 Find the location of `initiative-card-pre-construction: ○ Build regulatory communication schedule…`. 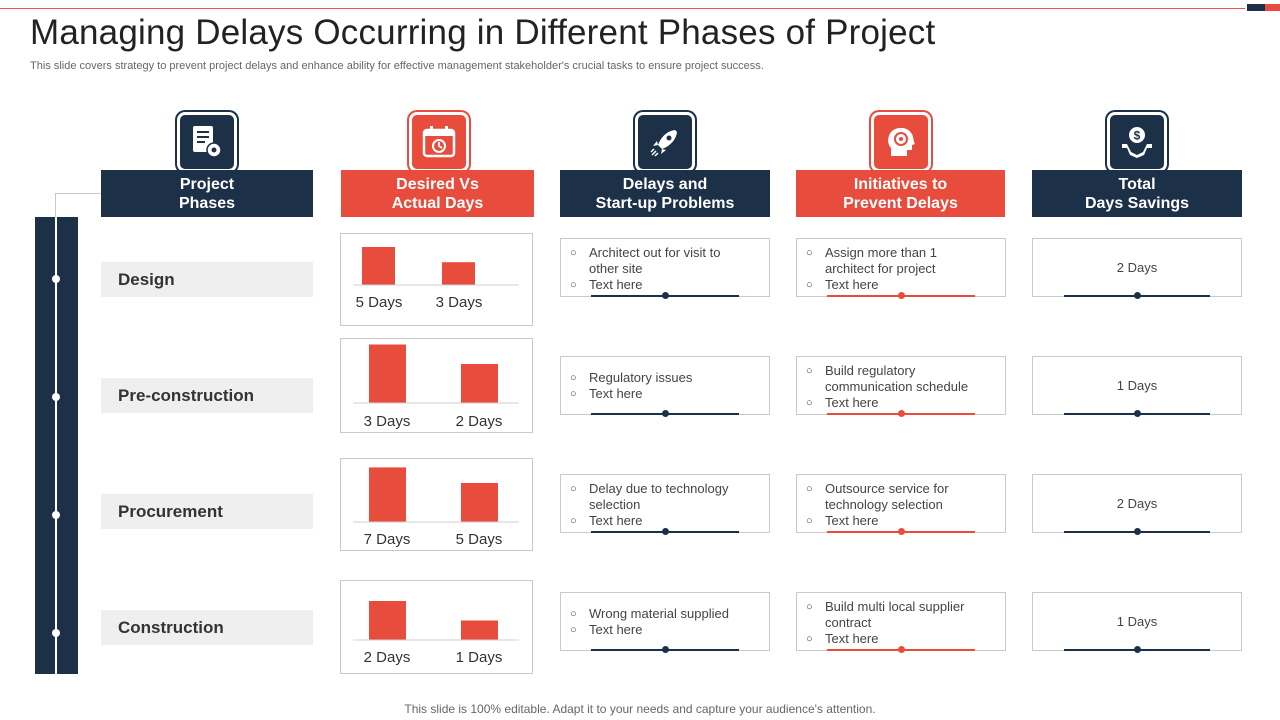

initiative-card-pre-construction: ○ Build regulatory communication schedule… is located at coordinates (901, 386).